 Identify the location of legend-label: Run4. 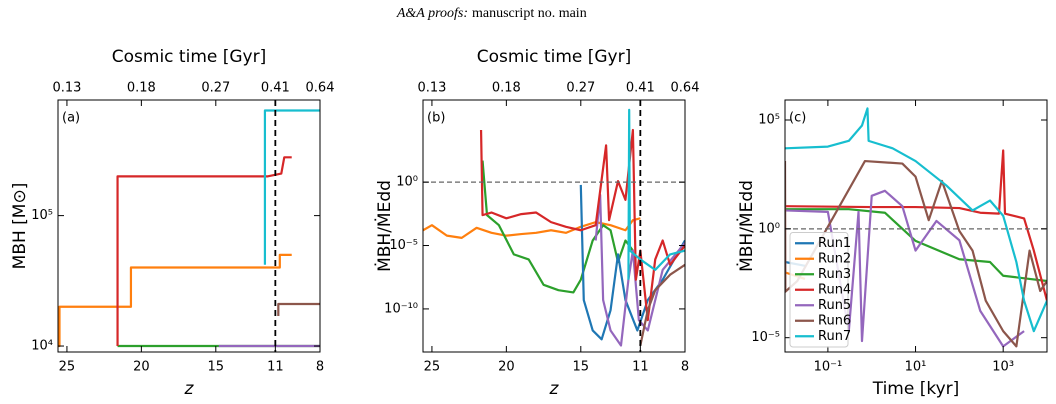
(834, 289).